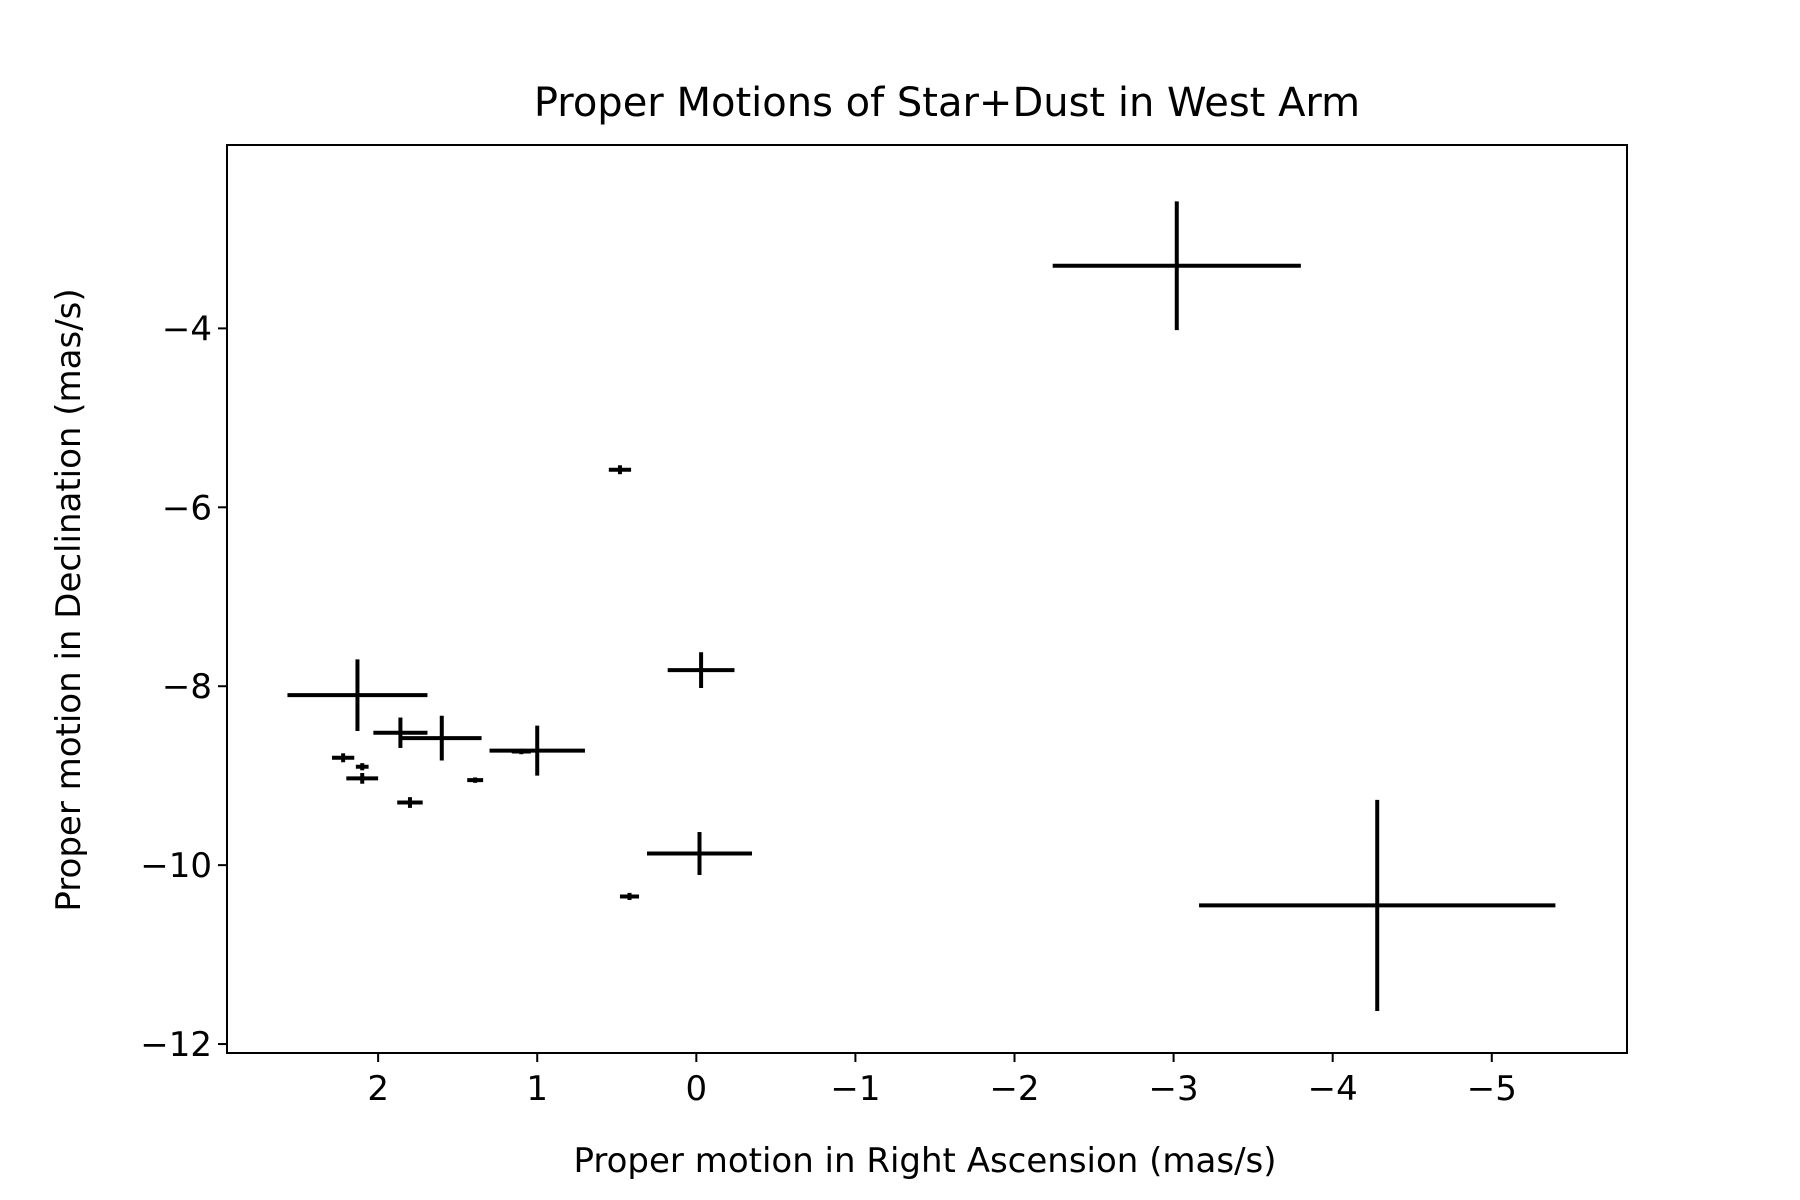 This screenshot has height=1200, width=1800. What do you see at coordinates (187, 329) in the screenshot?
I see `y-tick-label: −4` at bounding box center [187, 329].